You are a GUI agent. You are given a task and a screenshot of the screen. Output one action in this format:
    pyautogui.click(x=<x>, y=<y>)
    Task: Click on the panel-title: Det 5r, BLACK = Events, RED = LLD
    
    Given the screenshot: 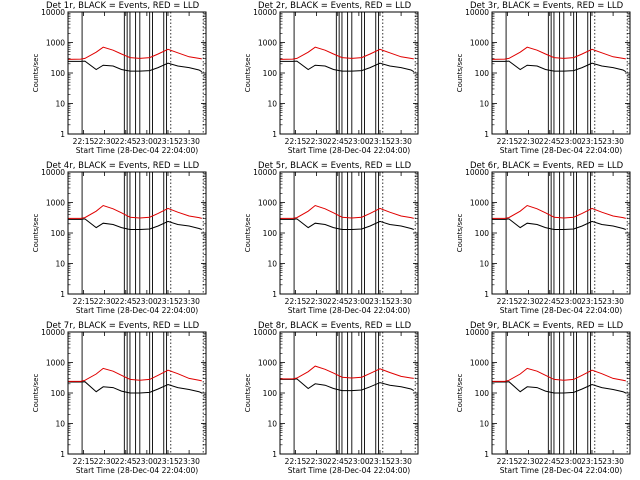 What is the action you would take?
    pyautogui.click(x=335, y=166)
    